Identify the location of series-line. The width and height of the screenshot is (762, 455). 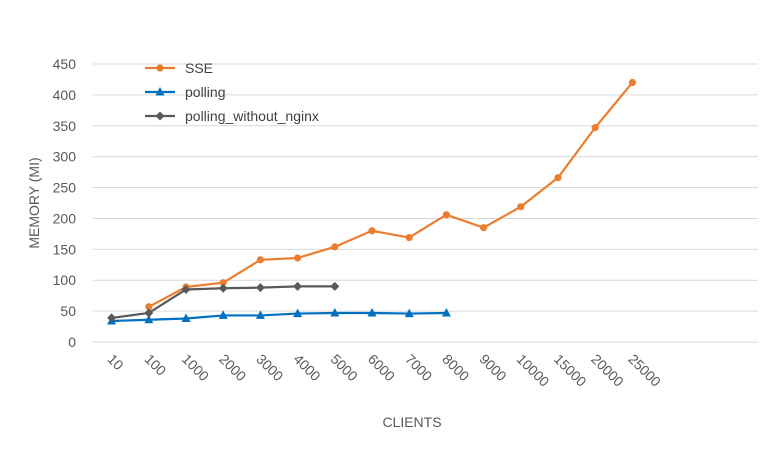
(279, 317).